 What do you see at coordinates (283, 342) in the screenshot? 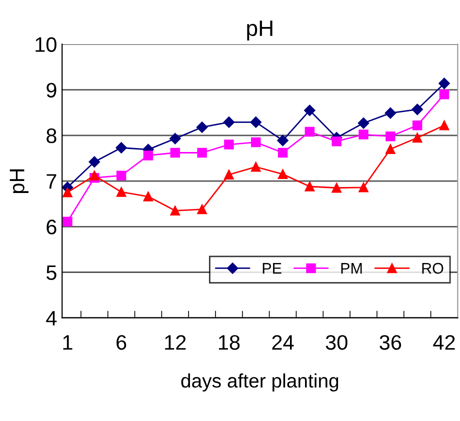
I see `x-tick-label: 24` at bounding box center [283, 342].